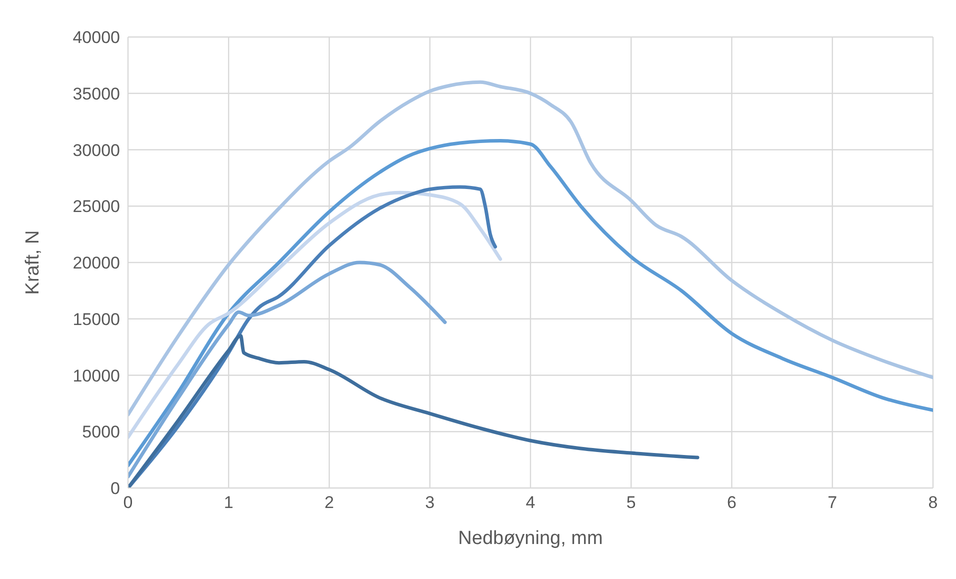 The width and height of the screenshot is (956, 579). I want to click on y-tick-label: 35000, so click(96, 94).